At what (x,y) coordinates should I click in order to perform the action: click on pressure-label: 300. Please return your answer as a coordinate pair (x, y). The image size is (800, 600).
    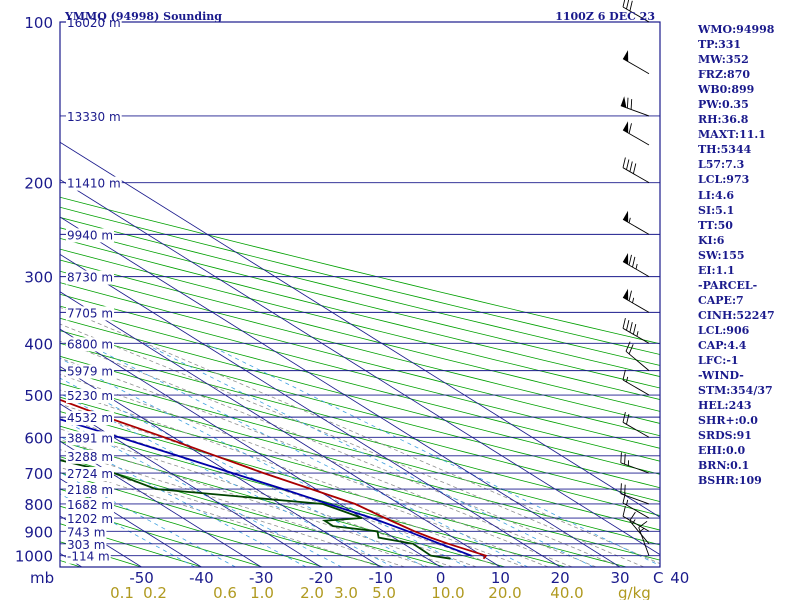
    Looking at the image, I should click on (38, 278).